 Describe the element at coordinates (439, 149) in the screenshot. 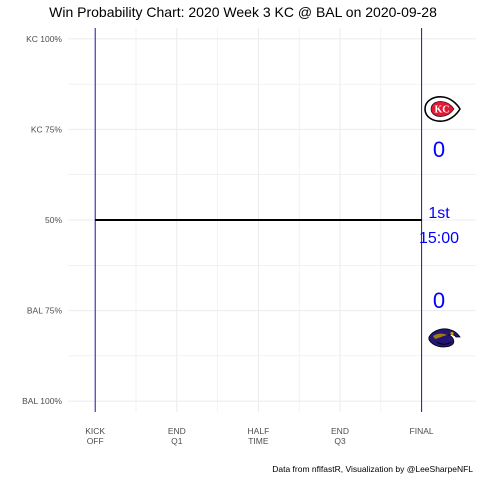

I see `kc-score: 0` at that location.